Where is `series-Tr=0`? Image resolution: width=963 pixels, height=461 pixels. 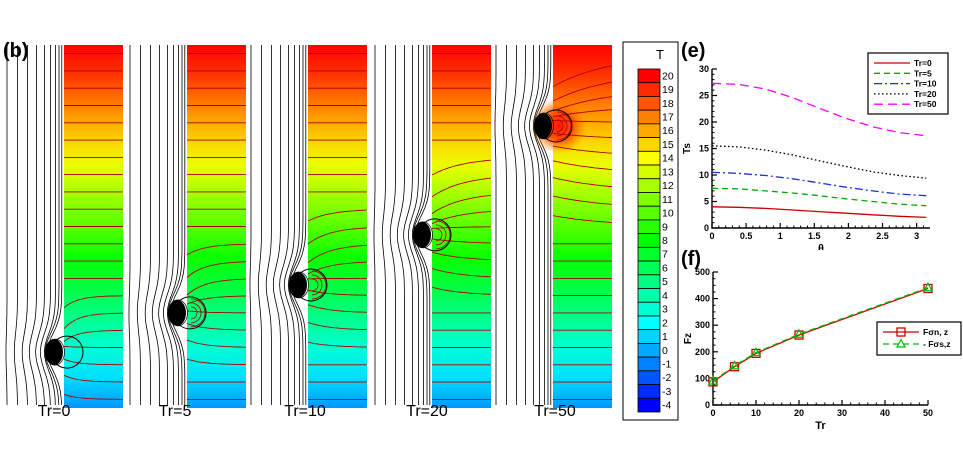
series-Tr=0 is located at coordinates (819, 212).